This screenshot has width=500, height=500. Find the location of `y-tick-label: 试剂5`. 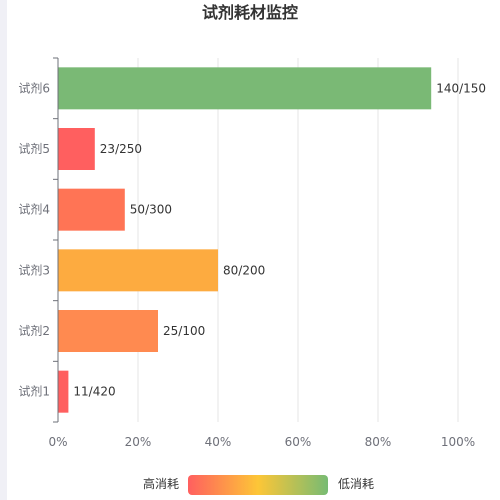

y-tick-label: 试剂5 is located at coordinates (34, 148).